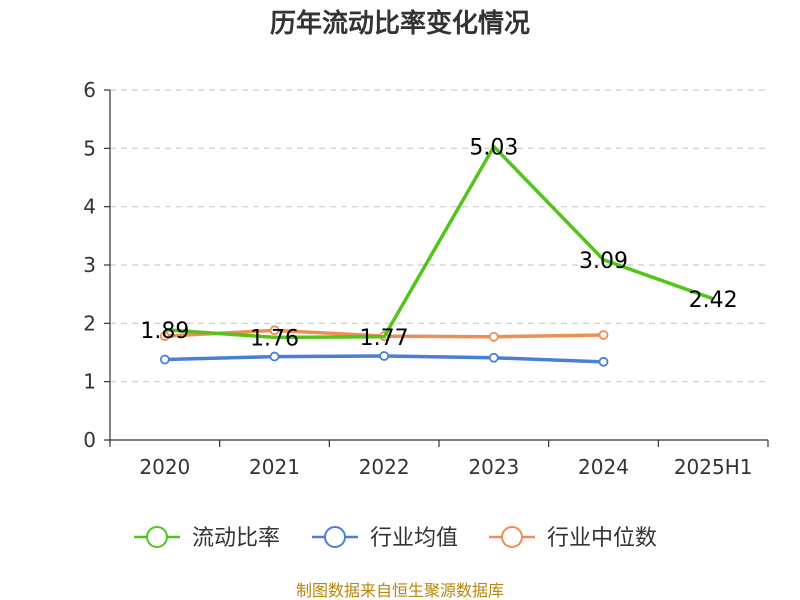  Describe the element at coordinates (89, 265) in the screenshot. I see `y-tick-label: 3` at that location.